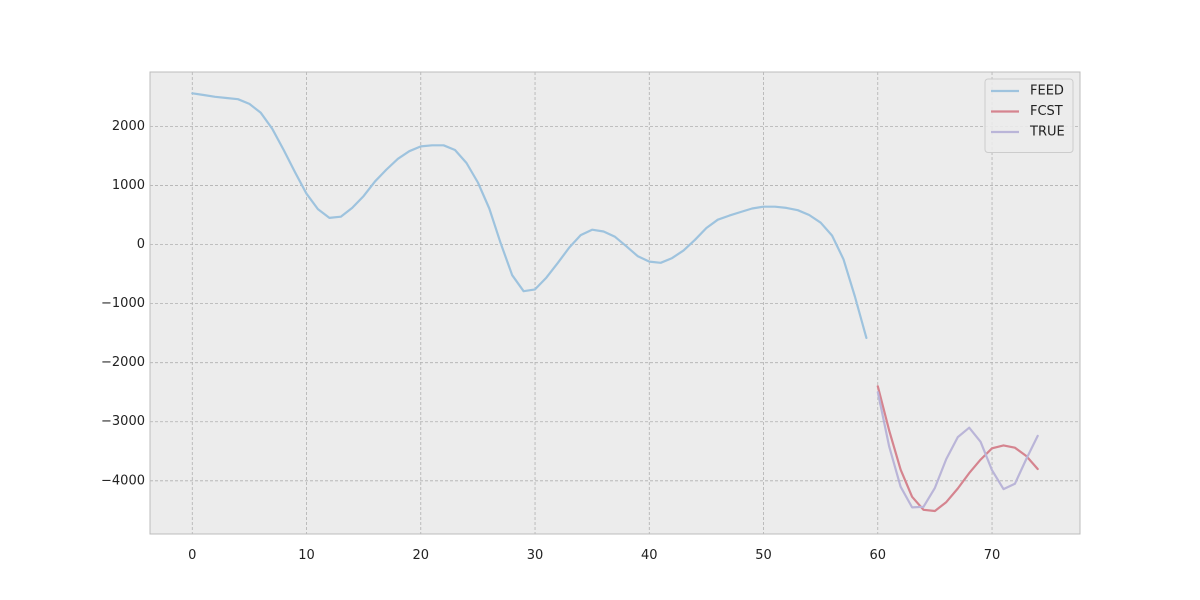 This screenshot has width=1200, height=600. I want to click on x-tick-label: 60, so click(878, 555).